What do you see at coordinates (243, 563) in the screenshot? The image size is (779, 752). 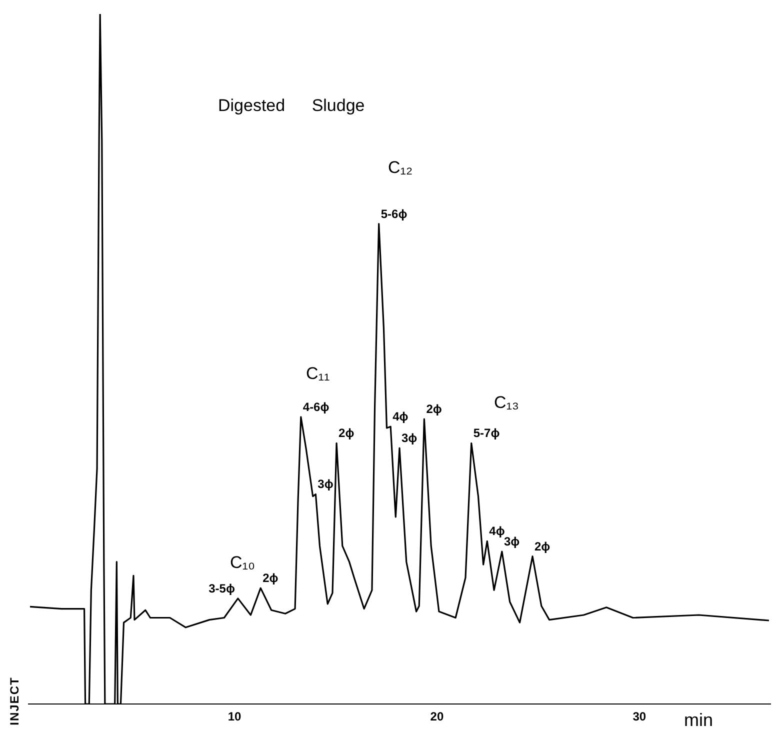 I see `annotation: C₁₀` at bounding box center [243, 563].